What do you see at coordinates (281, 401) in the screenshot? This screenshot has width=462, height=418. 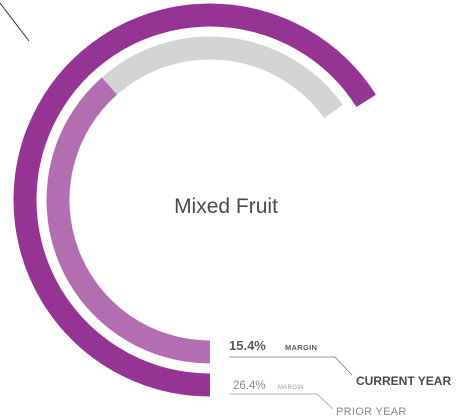 I see `prior-year-leader-line` at bounding box center [281, 401].